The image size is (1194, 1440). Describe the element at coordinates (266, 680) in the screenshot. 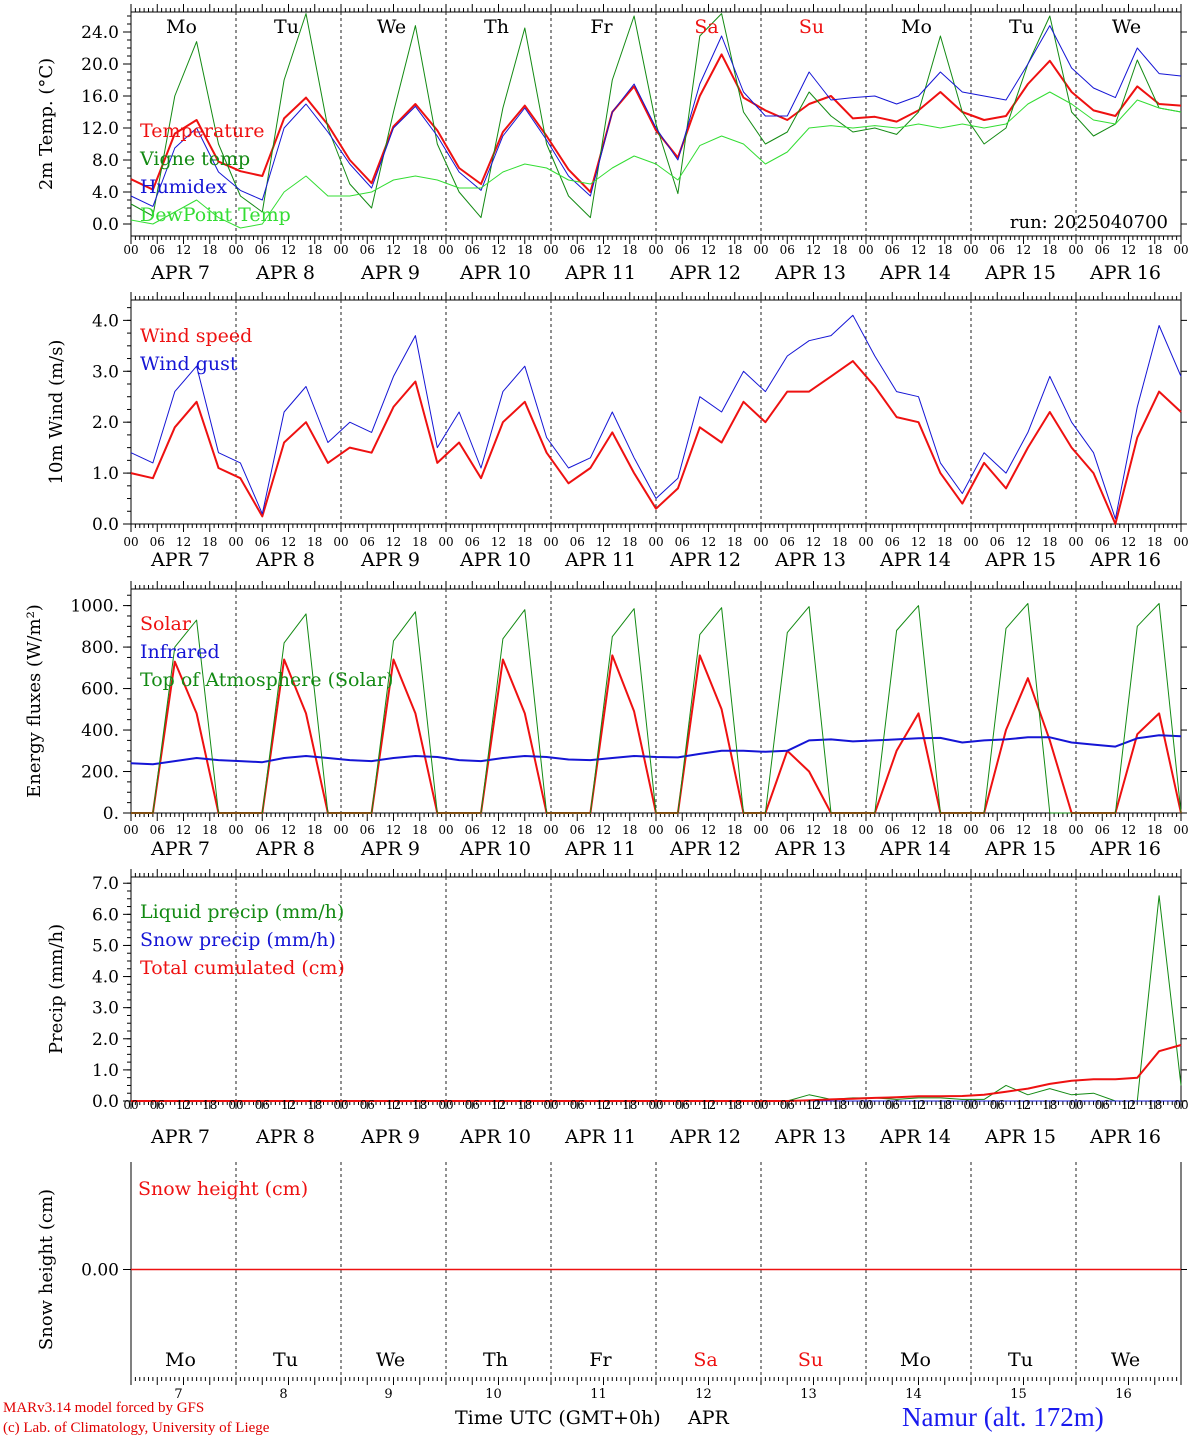

I see `legend-entry: Top of Atmosphere (Solar)` at that location.